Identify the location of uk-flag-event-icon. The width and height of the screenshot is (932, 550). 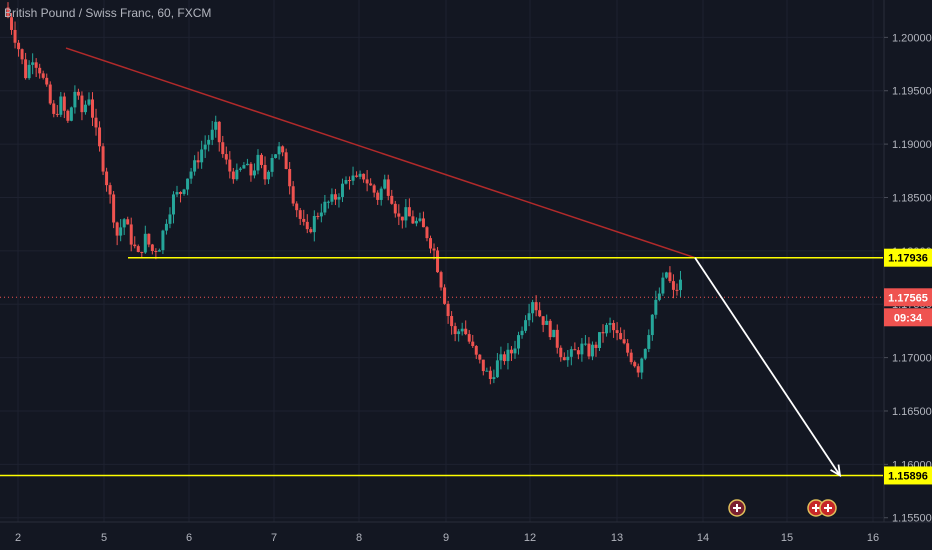
(737, 508).